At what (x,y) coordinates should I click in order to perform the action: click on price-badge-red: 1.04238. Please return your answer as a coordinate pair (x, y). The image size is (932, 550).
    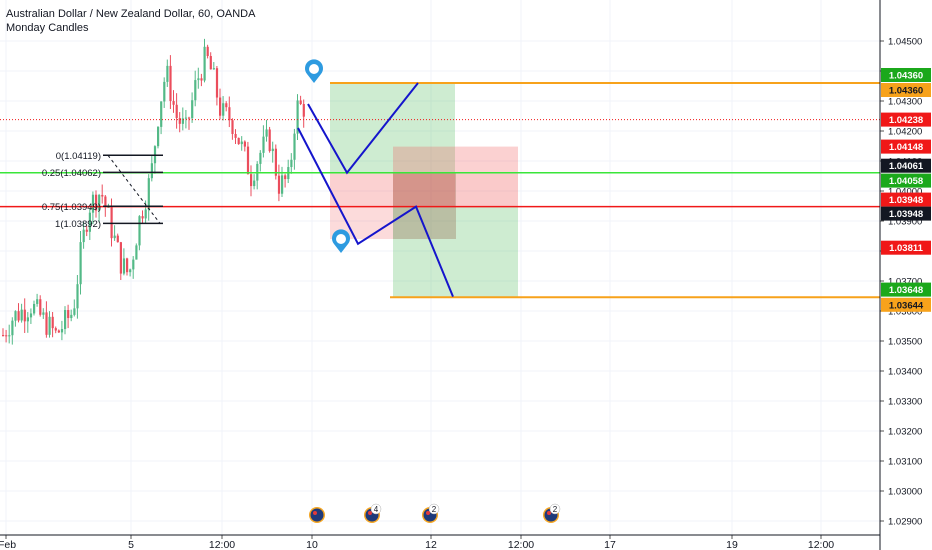
    Looking at the image, I should click on (906, 119).